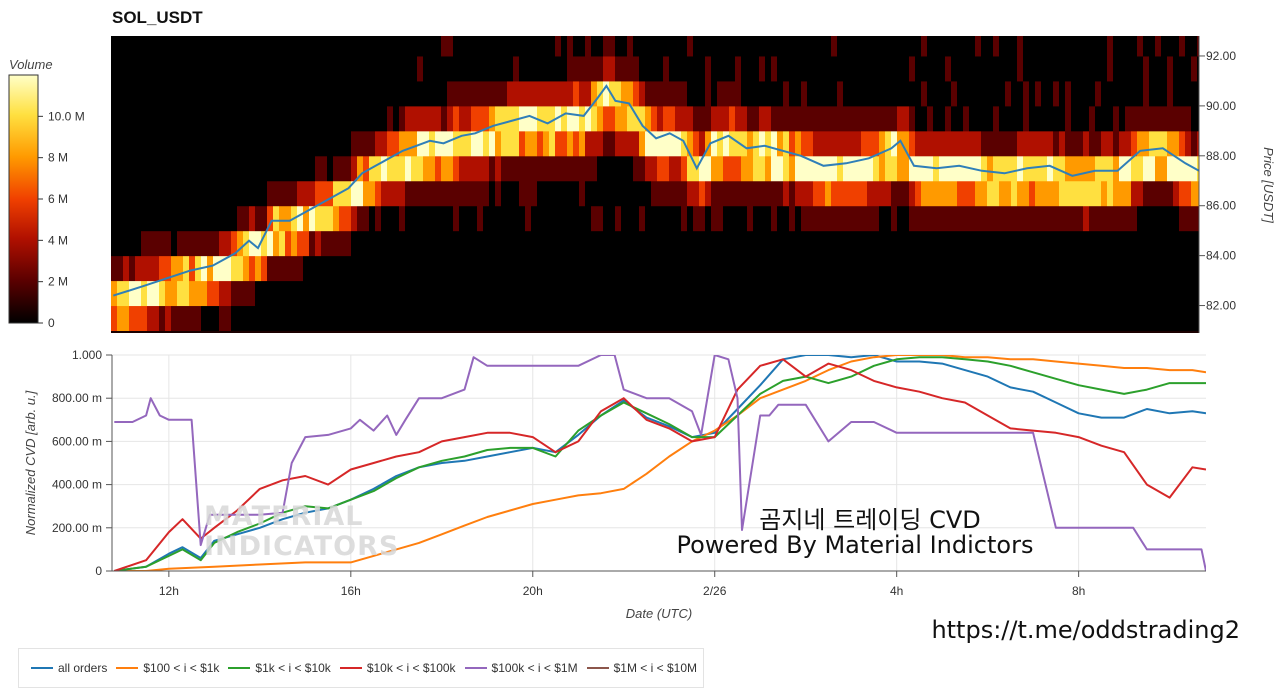 This screenshot has width=1280, height=690. I want to click on price-tick-label: 84.00, so click(1221, 256).